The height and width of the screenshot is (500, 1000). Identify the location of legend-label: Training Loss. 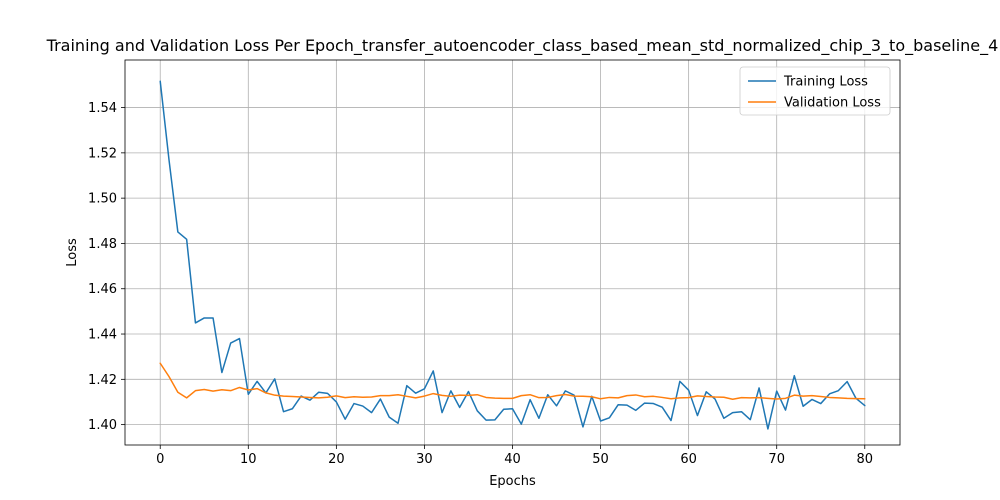
(825, 82).